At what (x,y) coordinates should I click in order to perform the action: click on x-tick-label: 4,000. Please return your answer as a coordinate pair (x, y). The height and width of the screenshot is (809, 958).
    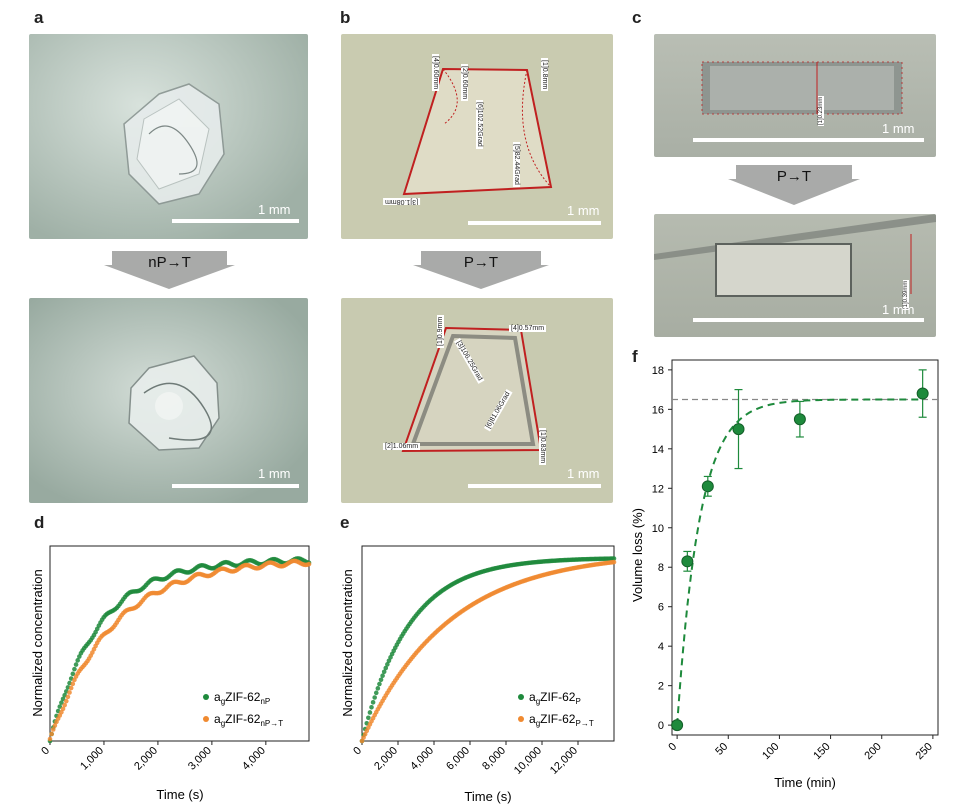
    Looking at the image, I should click on (254, 759).